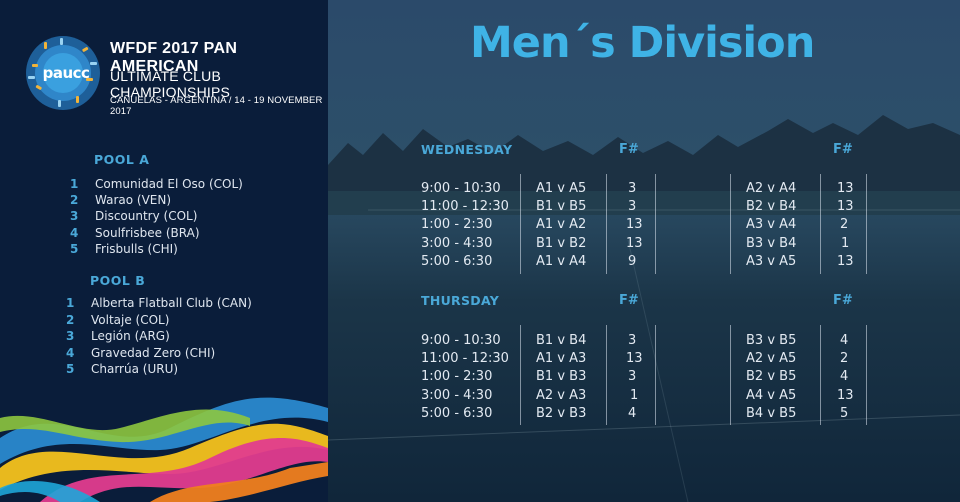  Describe the element at coordinates (561, 188) in the screenshot. I see `match: A1 v A5` at that location.